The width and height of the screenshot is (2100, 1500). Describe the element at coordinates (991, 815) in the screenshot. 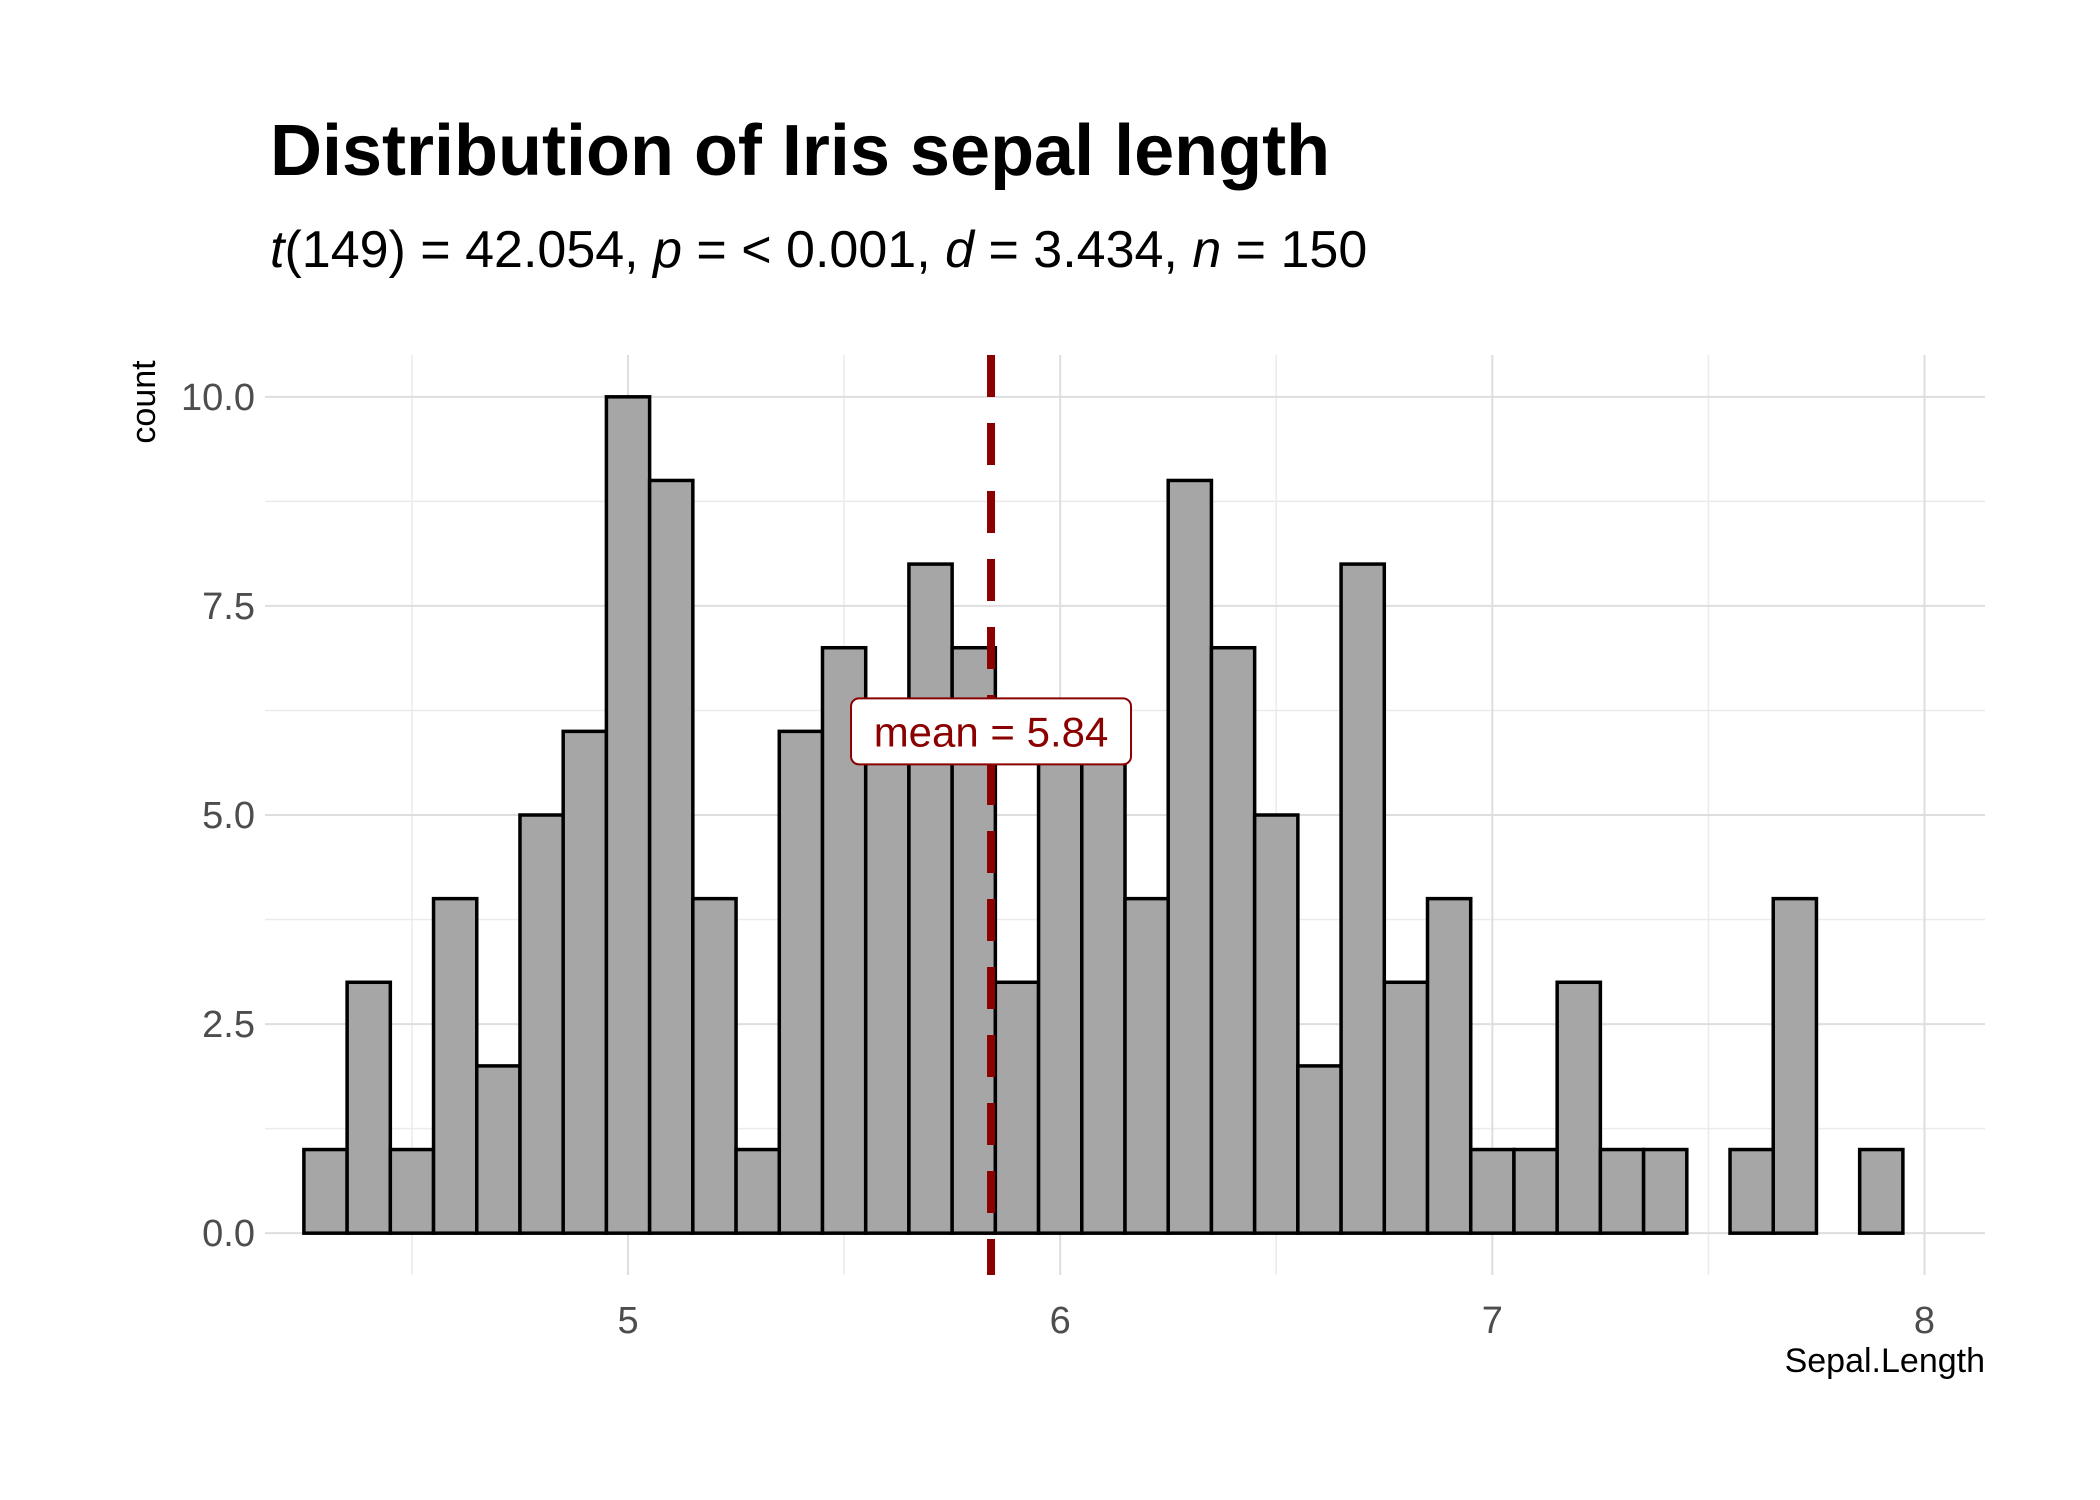

I see `mean-line-group: mean = 5.84` at that location.